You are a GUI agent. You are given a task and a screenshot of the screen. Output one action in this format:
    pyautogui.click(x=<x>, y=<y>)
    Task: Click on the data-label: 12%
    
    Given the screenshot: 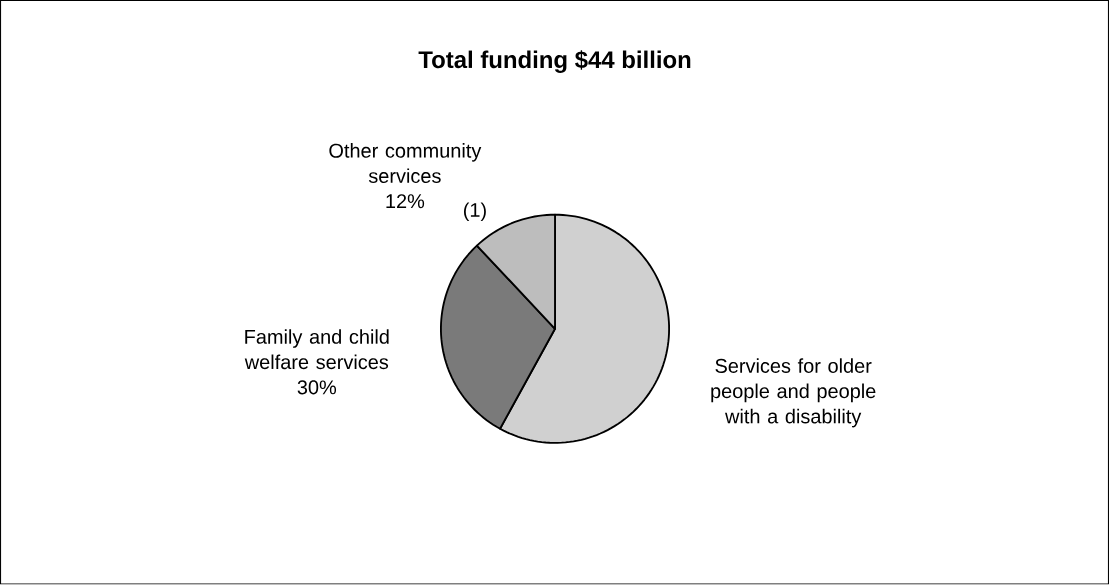 What is the action you would take?
    pyautogui.click(x=405, y=201)
    